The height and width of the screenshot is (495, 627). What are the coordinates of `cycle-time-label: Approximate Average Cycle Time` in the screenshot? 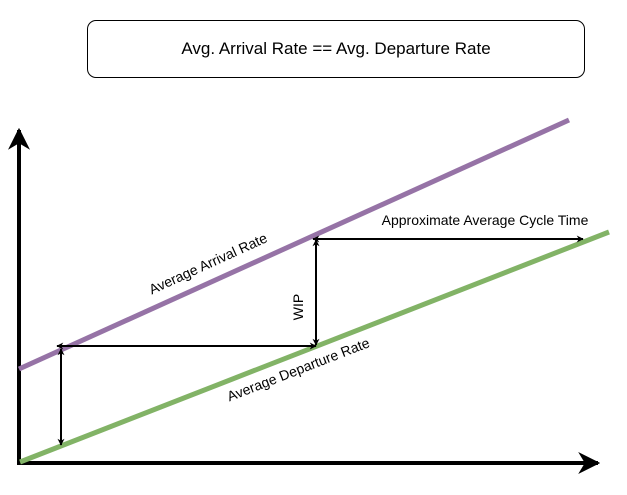 It's located at (485, 220).